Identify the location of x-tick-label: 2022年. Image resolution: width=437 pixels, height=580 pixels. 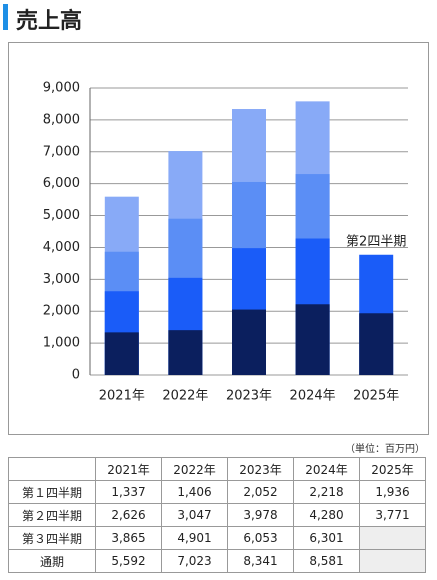
(185, 396).